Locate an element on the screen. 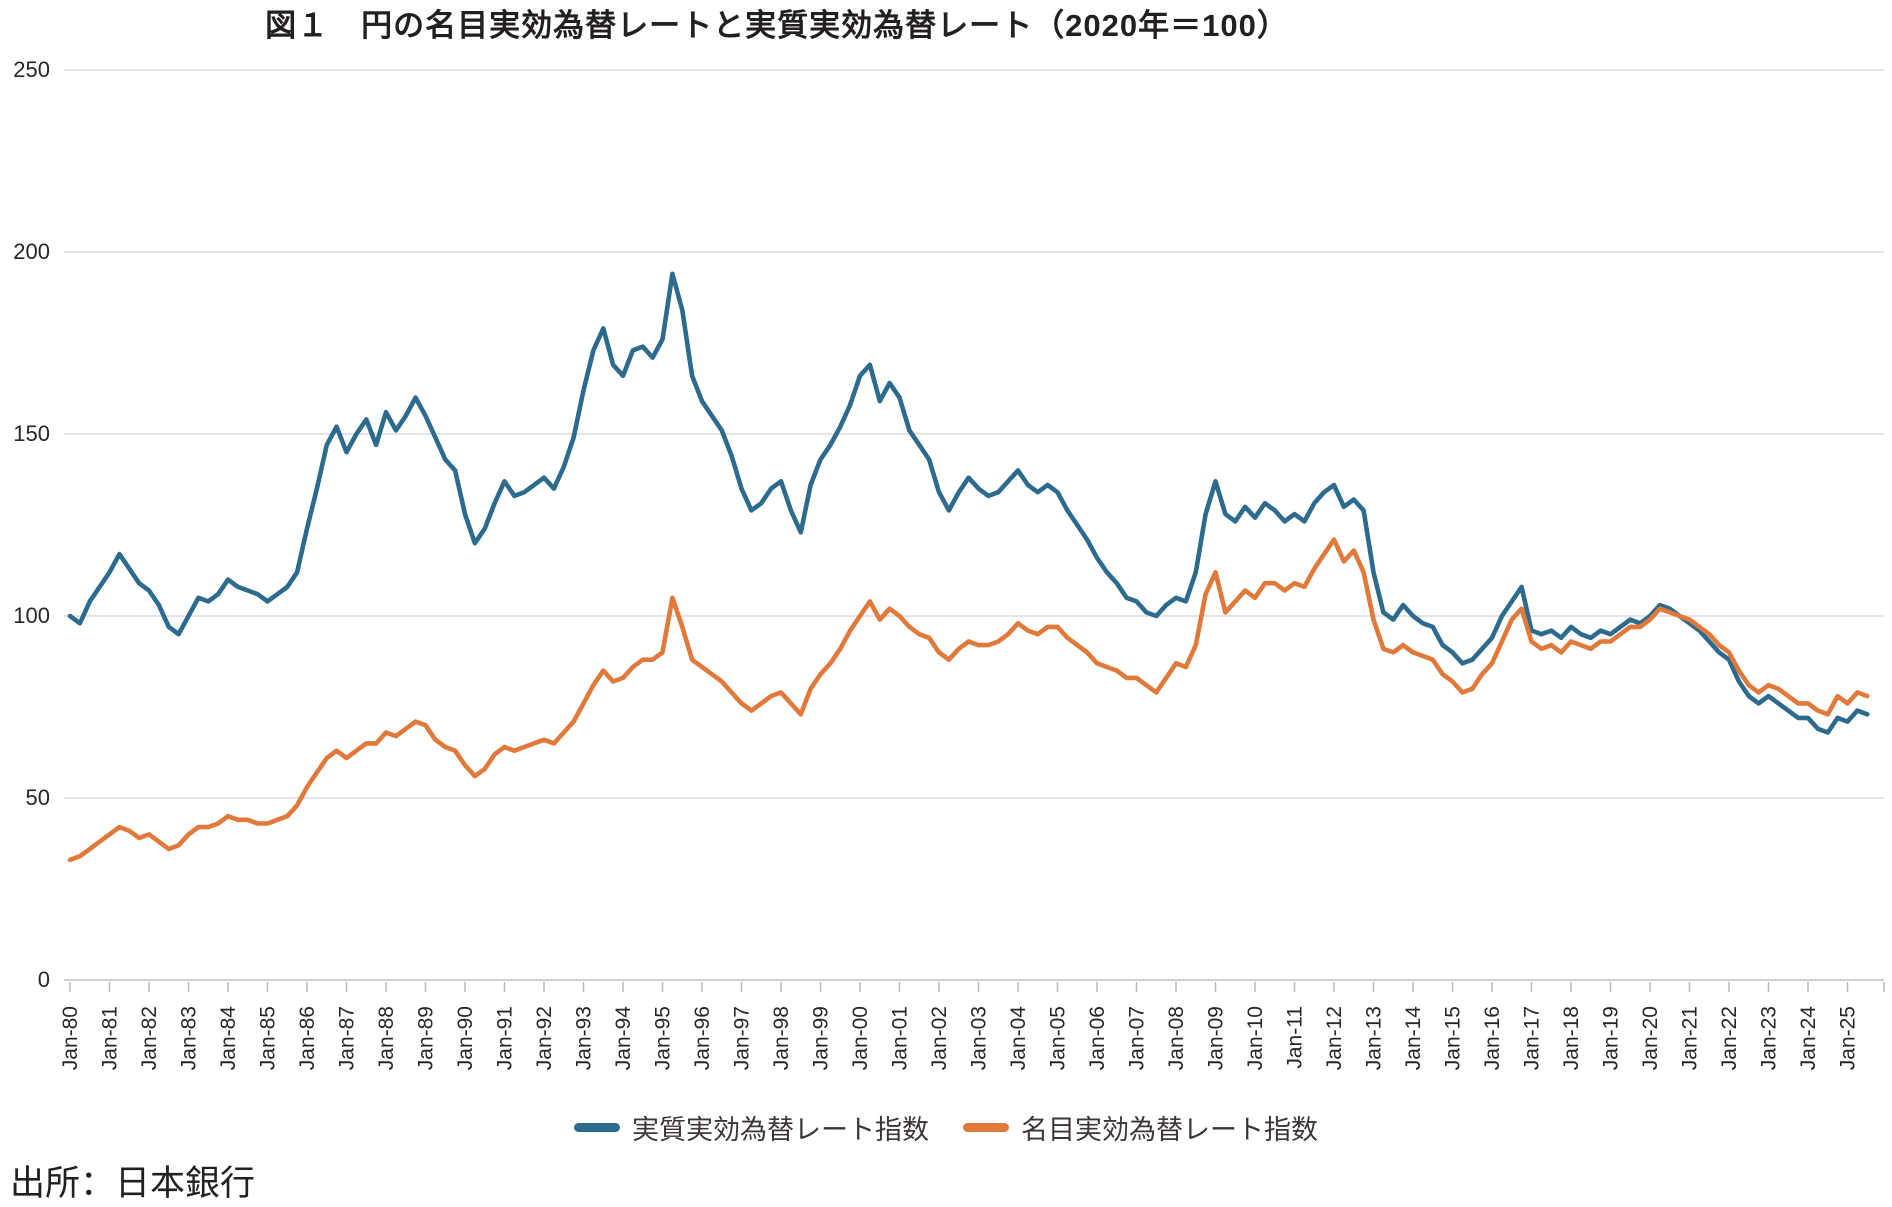 Image resolution: width=1892 pixels, height=1207 pixels. x-tick-label: Jan-91 is located at coordinates (505, 1038).